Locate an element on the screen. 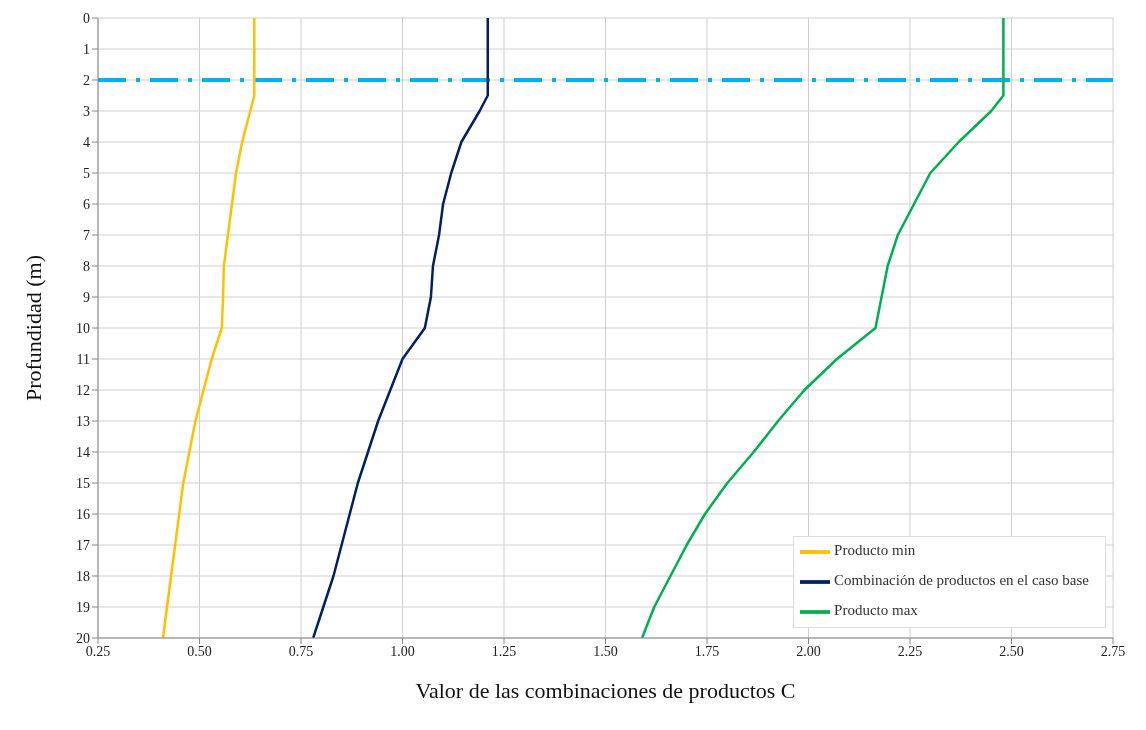 This screenshot has height=730, width=1146. y-axis-title: Profundidad (m) is located at coordinates (33, 328).